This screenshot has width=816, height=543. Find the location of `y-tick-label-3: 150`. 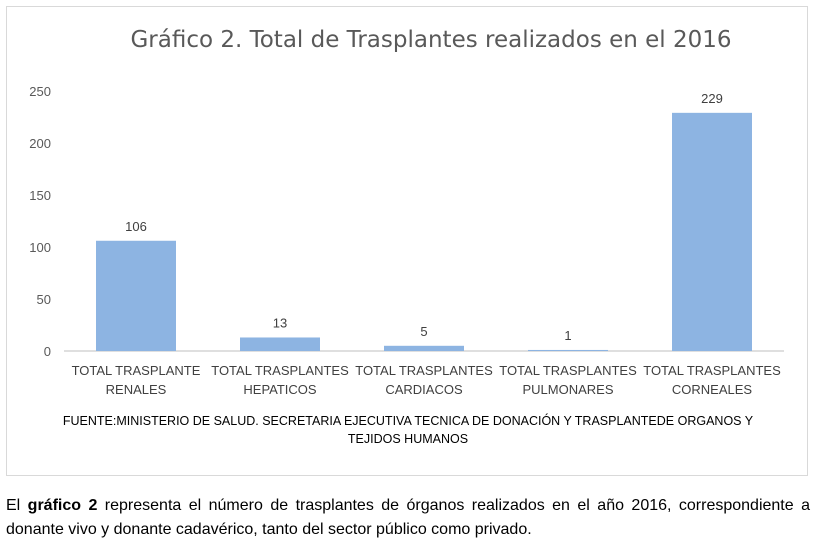

y-tick-label-3: 150 is located at coordinates (40, 195).